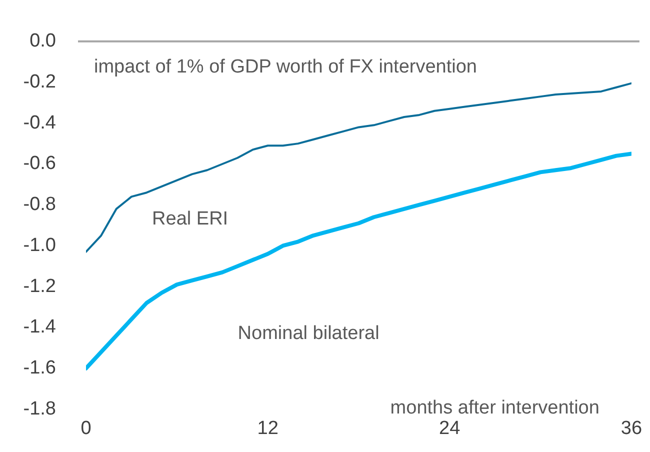 Image resolution: width=650 pixels, height=452 pixels. What do you see at coordinates (309, 333) in the screenshot?
I see `text: Nominal bilateral` at bounding box center [309, 333].